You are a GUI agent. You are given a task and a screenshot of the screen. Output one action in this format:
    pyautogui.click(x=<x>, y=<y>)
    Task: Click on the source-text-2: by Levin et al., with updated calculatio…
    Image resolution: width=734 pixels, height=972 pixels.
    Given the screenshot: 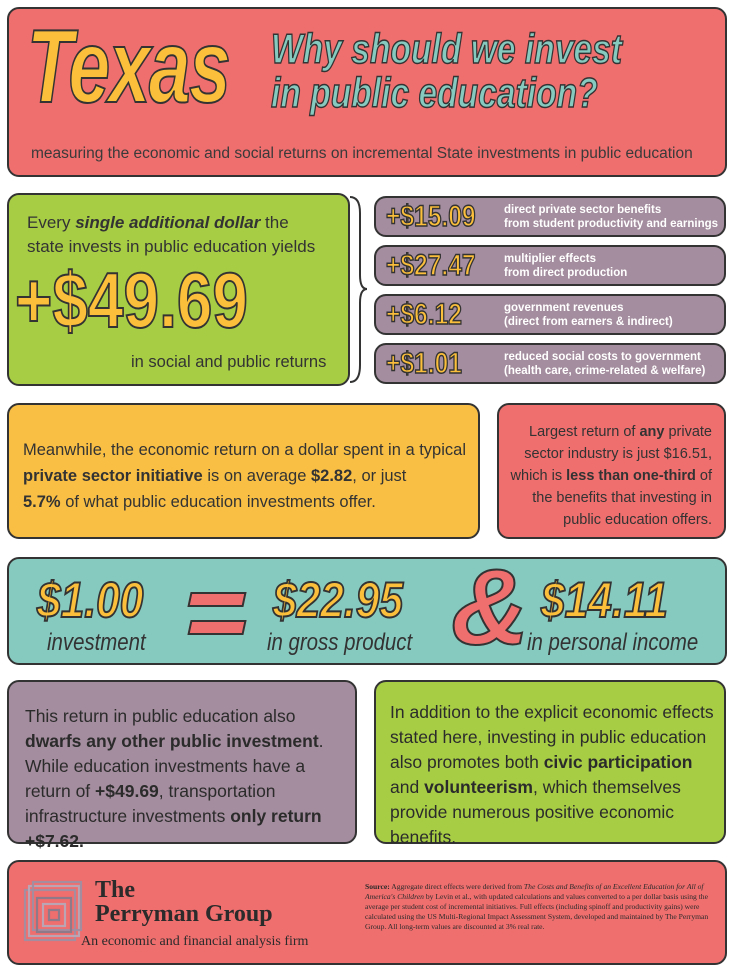 What is the action you would take?
    pyautogui.click(x=537, y=911)
    